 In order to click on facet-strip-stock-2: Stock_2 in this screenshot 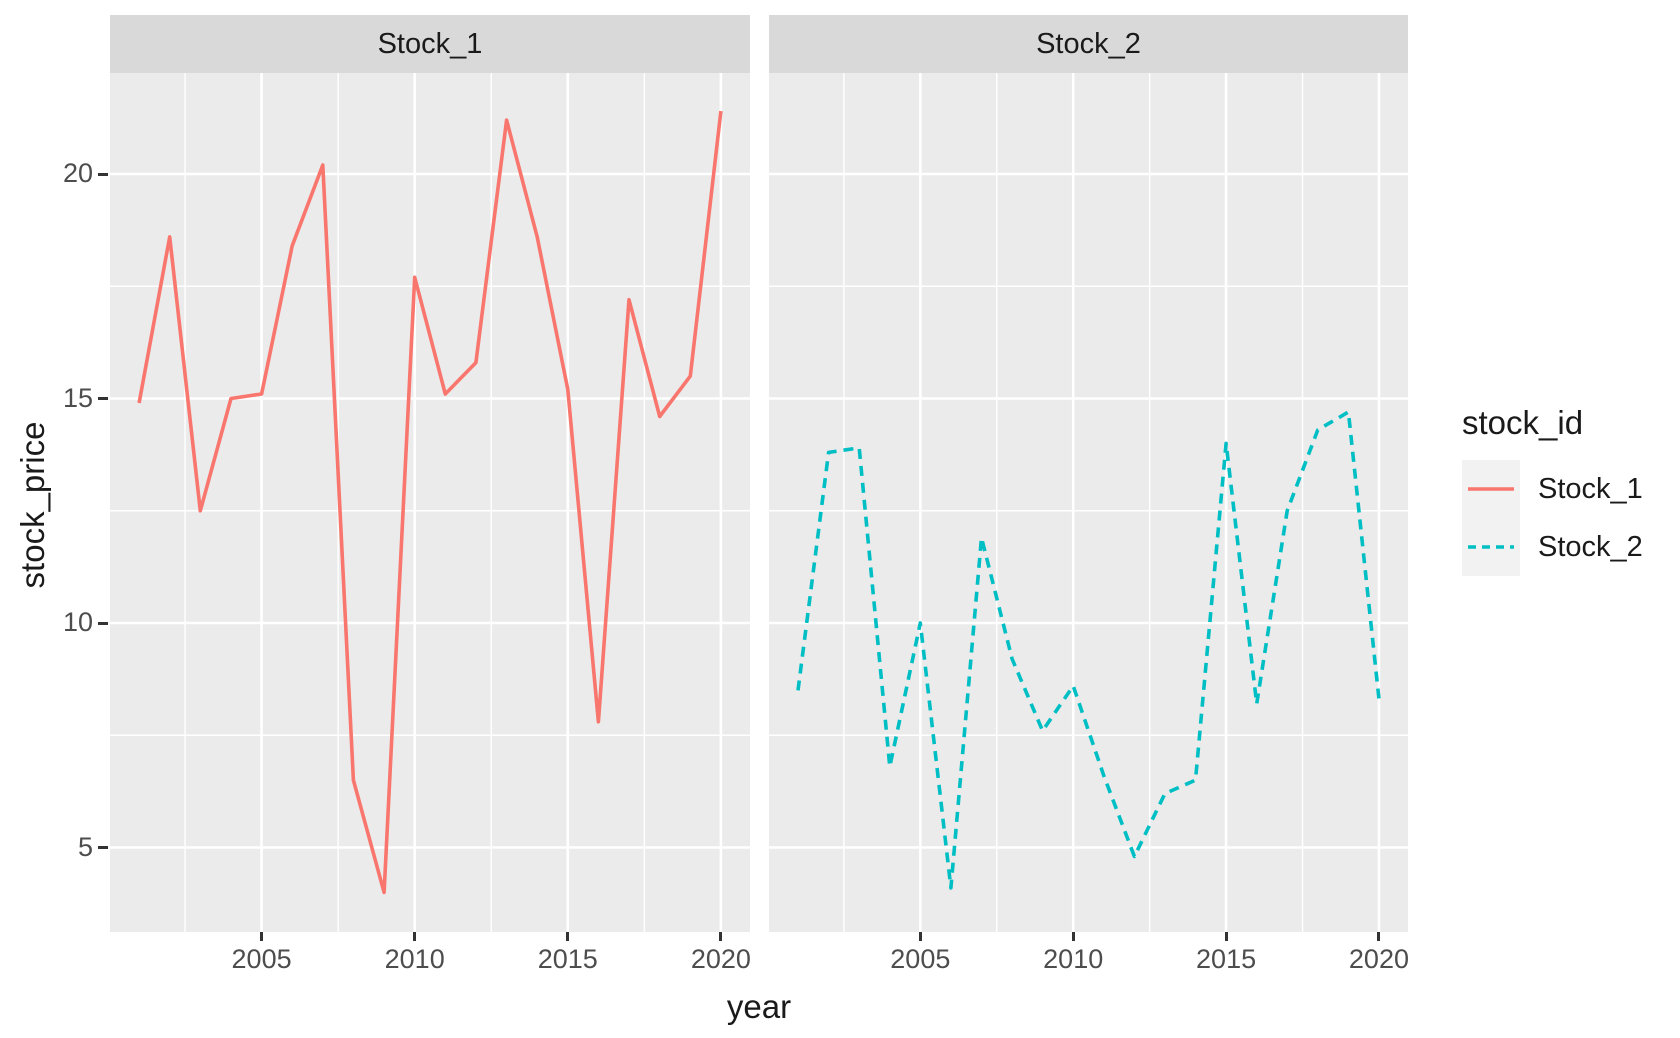, I will do `click(1088, 44)`.